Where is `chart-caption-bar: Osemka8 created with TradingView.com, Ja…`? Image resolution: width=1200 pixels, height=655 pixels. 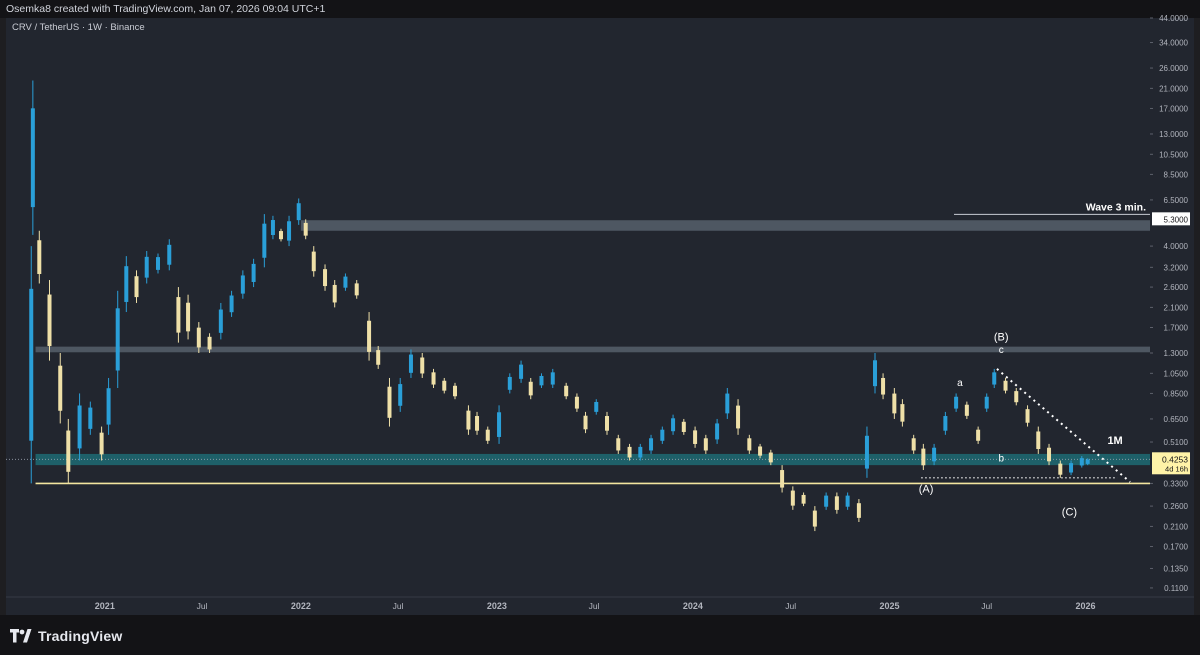
chart-caption-bar: Osemka8 created with TradingView.com, Ja… is located at coordinates (600, 9).